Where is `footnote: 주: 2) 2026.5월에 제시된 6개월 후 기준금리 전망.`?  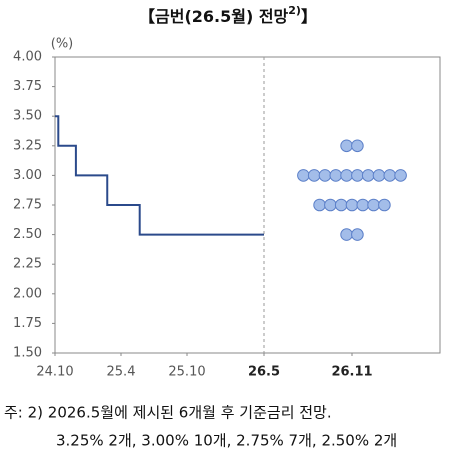
footnote: 주: 2) 2026.5월에 제시된 6개월 후 기준금리 전망. is located at coordinates (168, 413).